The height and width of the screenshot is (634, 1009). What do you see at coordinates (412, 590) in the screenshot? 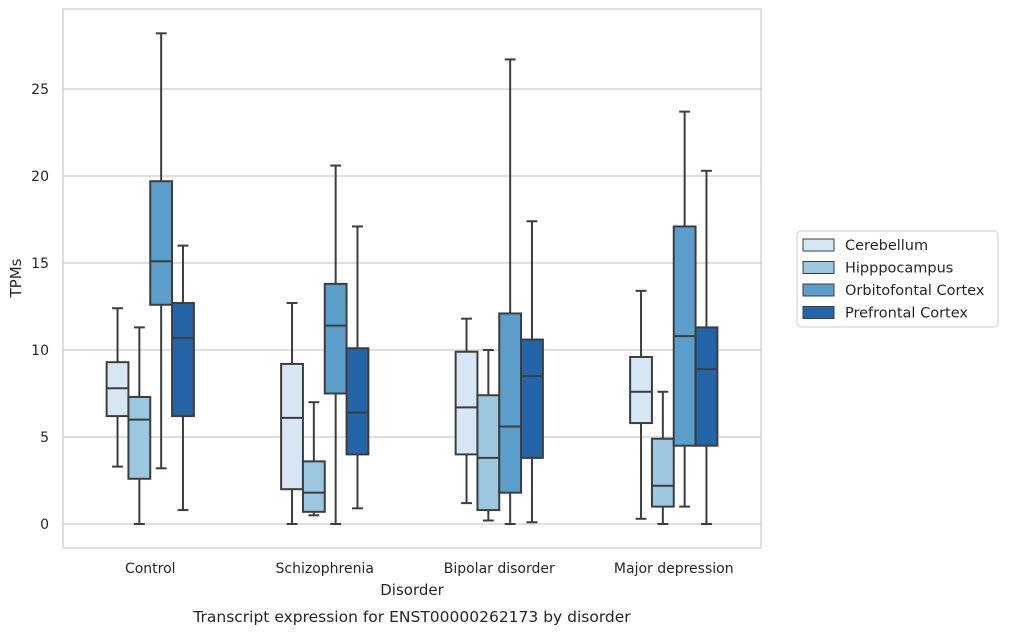
I see `x-axis-label: Disorder` at bounding box center [412, 590].